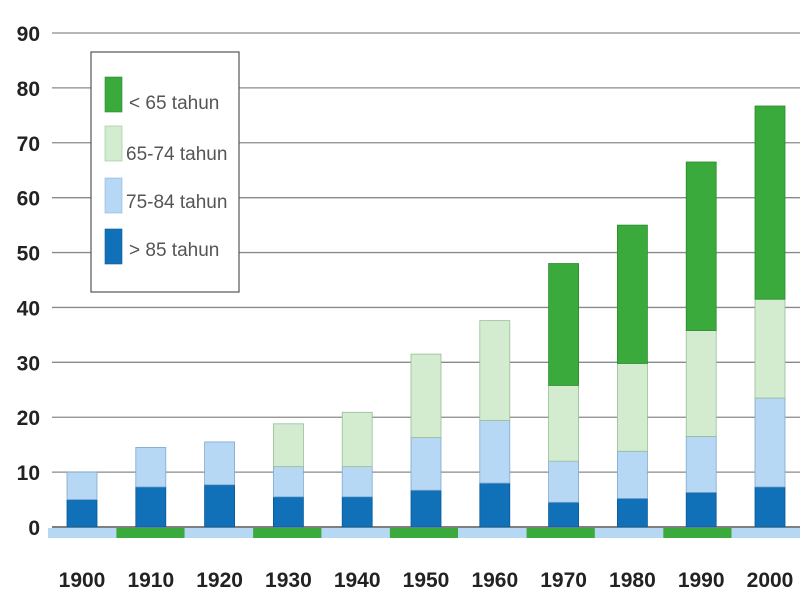  What do you see at coordinates (82, 580) in the screenshot?
I see `x-tick-label: 1900` at bounding box center [82, 580].